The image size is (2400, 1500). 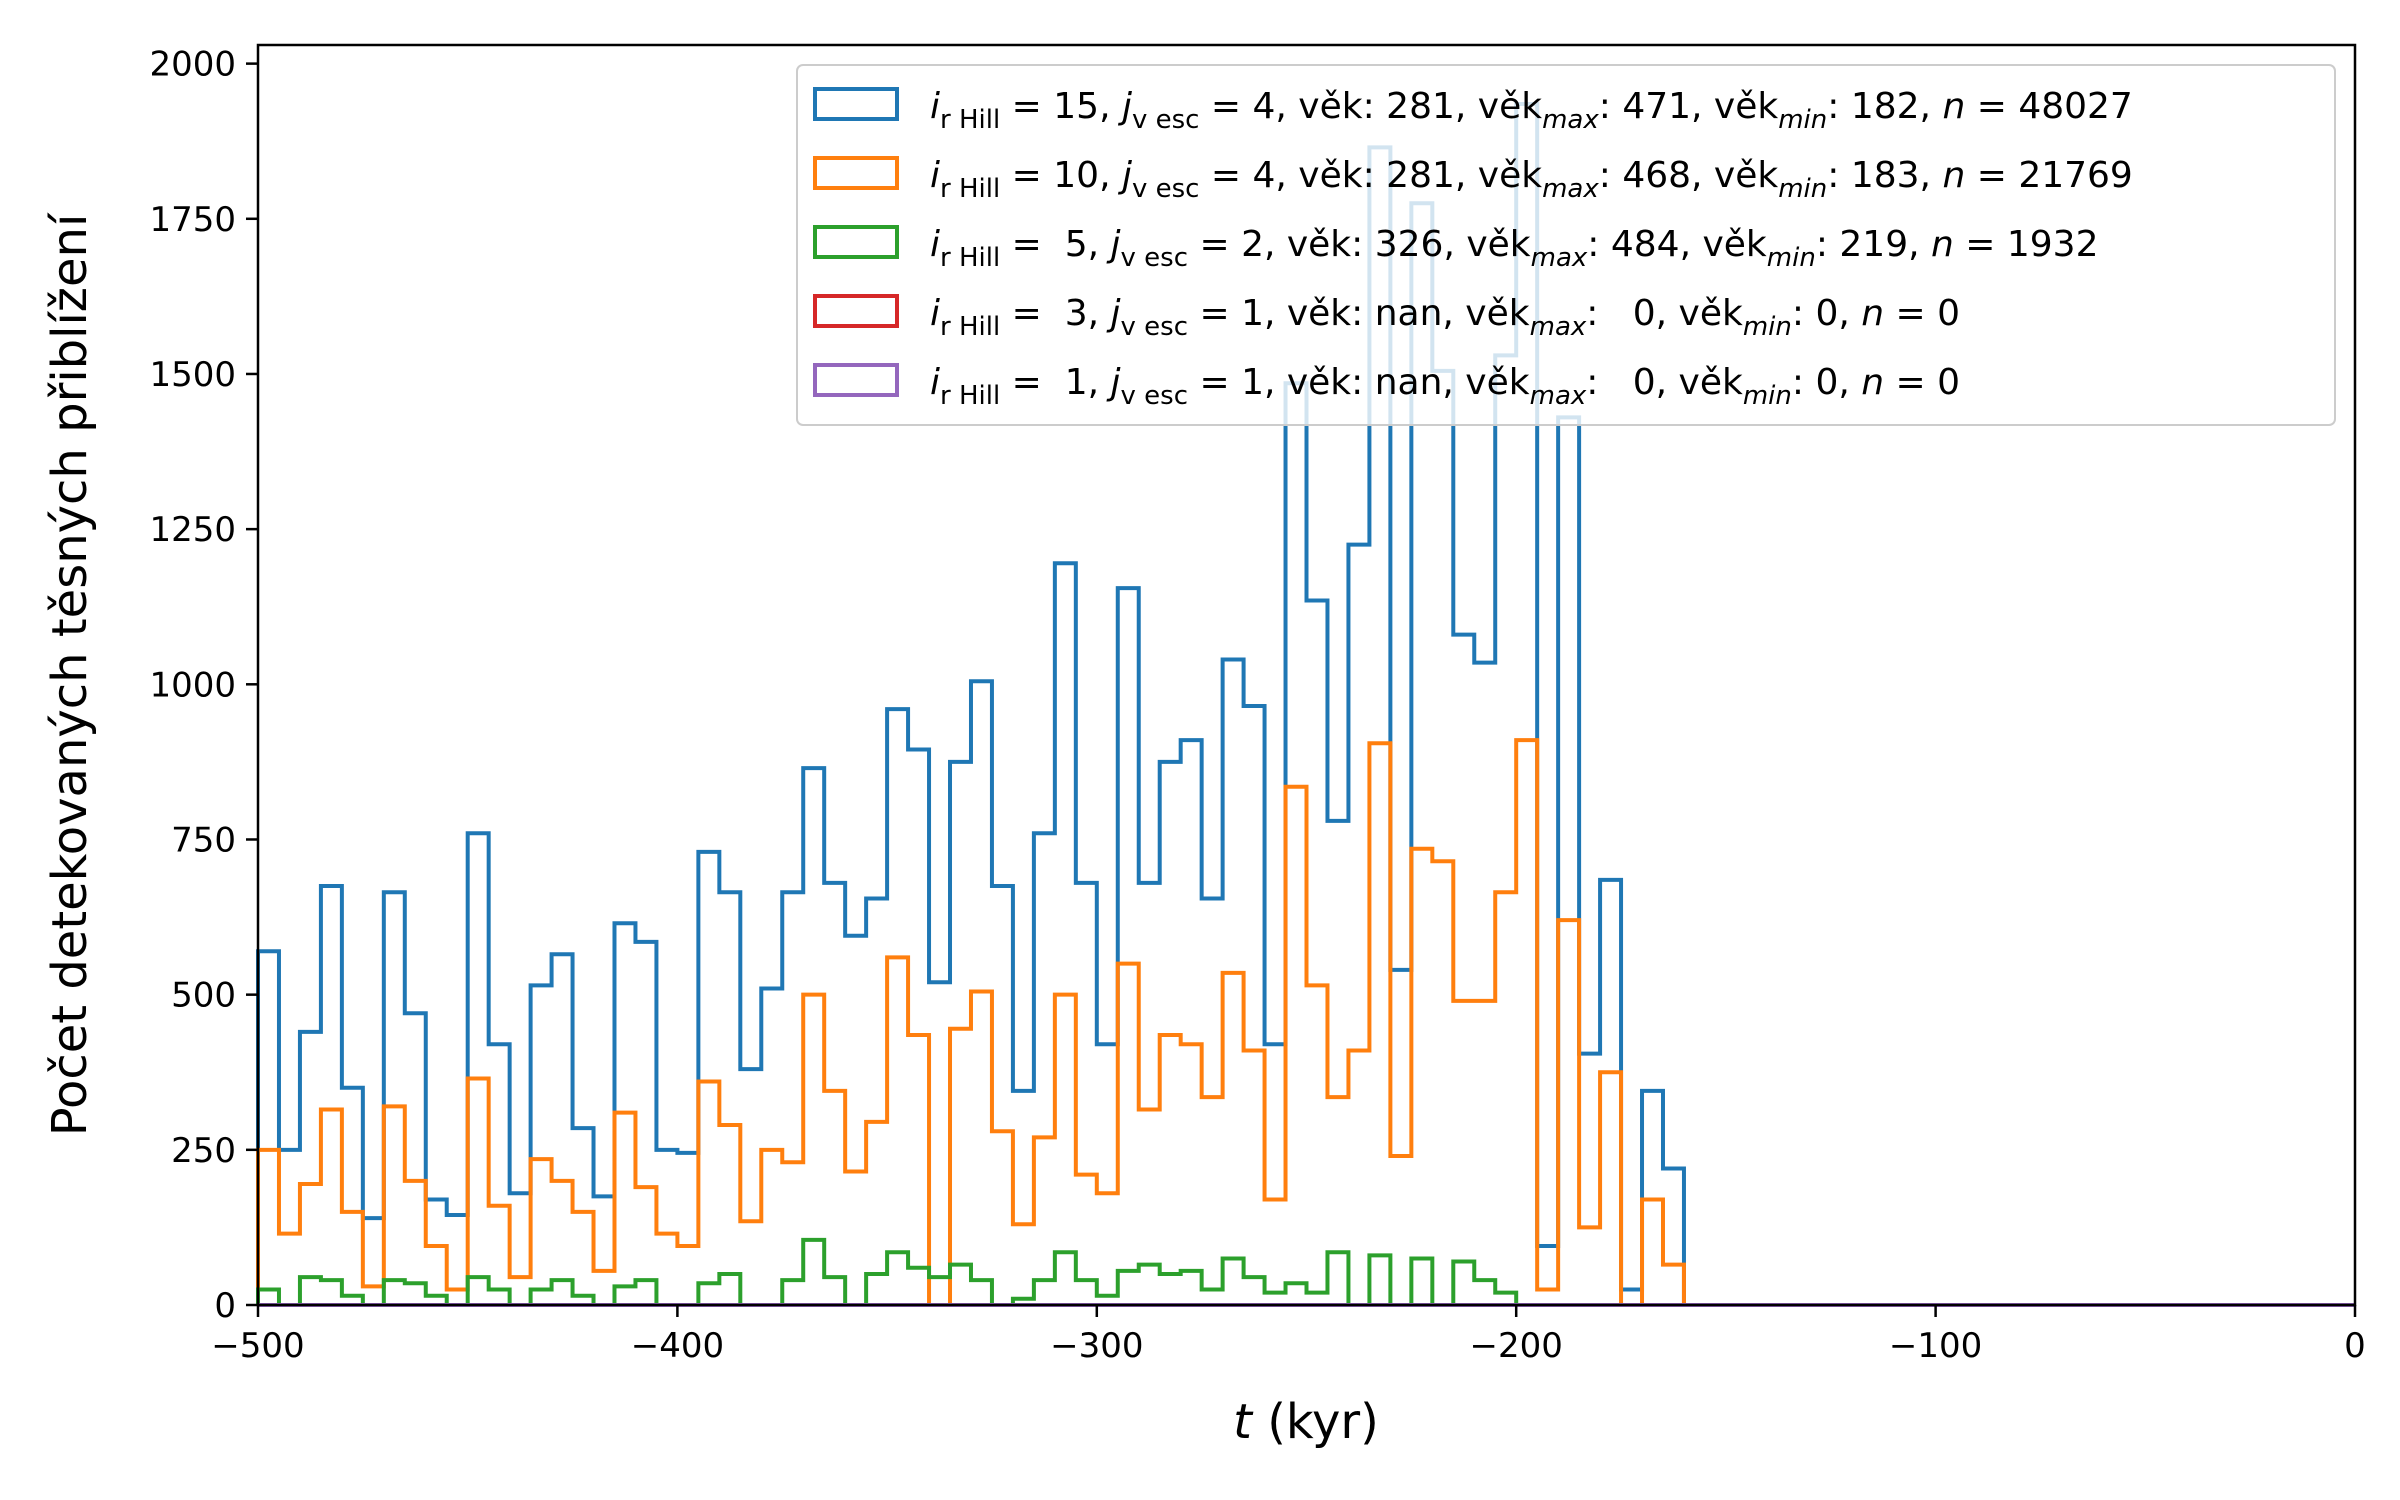 I want to click on y-axis-label: Počet detekovaných těsných přiblížení, so click(x=70, y=674).